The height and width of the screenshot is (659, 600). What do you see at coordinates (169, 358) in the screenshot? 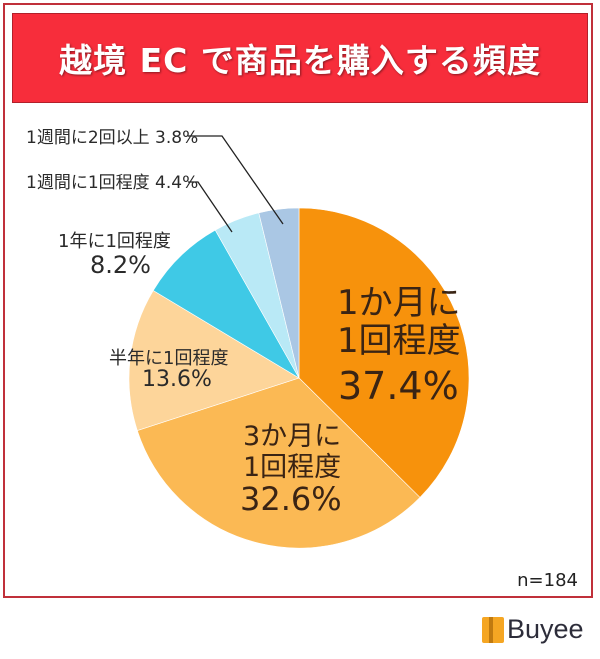
I see `label-halfyear: 半年に1回程度` at bounding box center [169, 358].